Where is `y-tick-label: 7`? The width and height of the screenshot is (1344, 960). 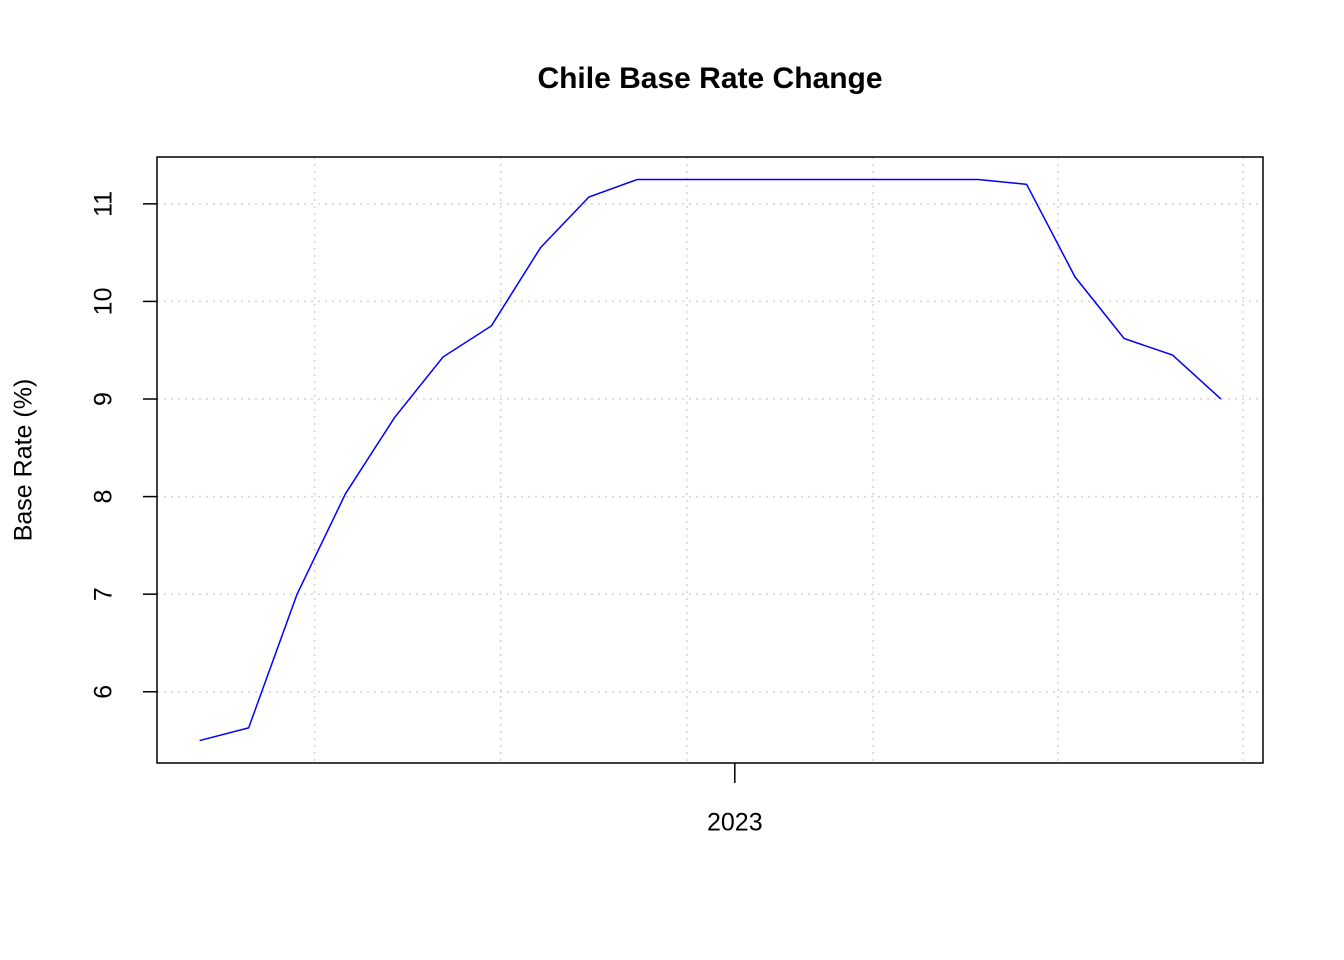 y-tick-label: 7 is located at coordinates (104, 594).